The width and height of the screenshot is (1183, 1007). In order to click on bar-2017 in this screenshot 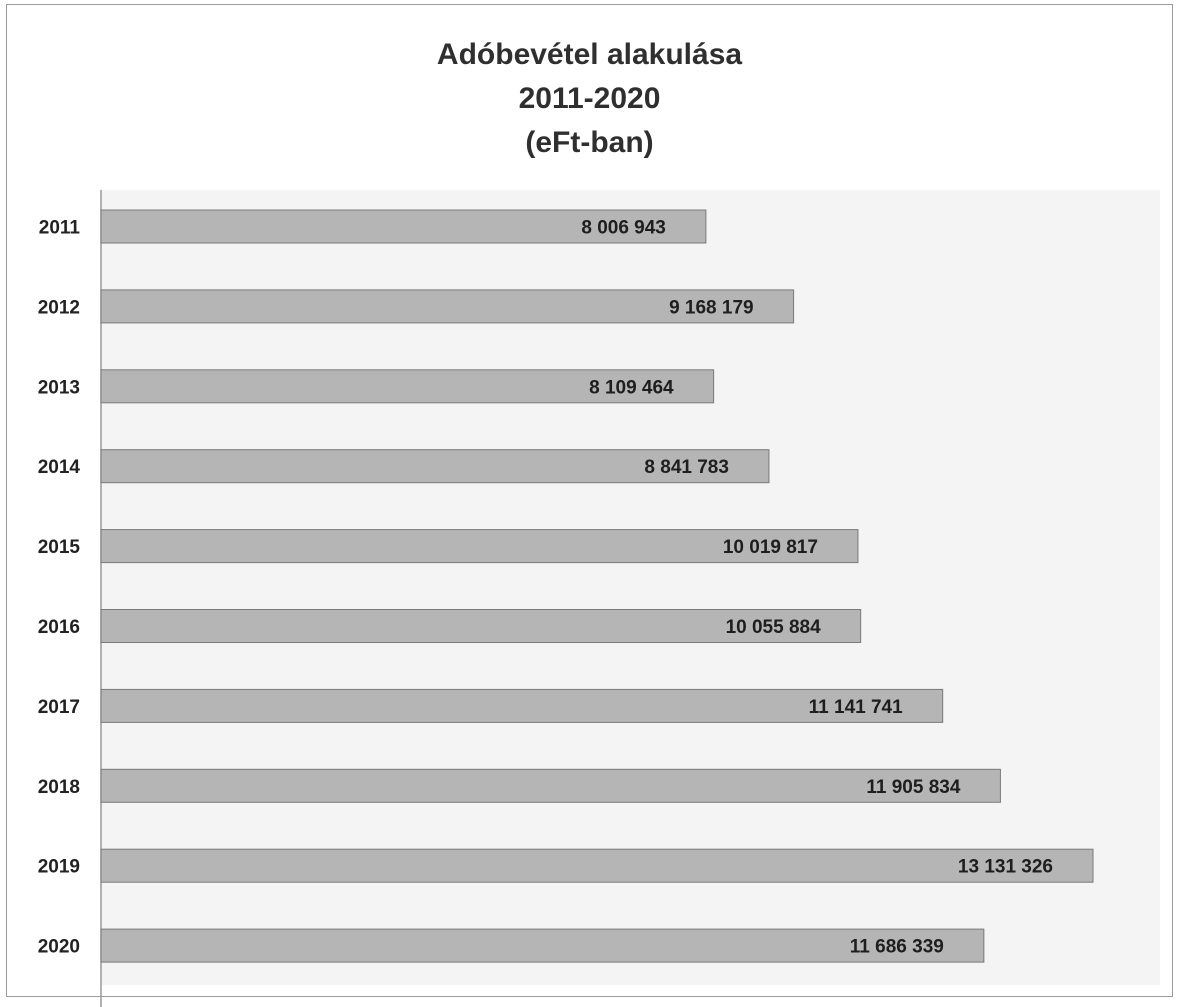, I will do `click(522, 705)`.